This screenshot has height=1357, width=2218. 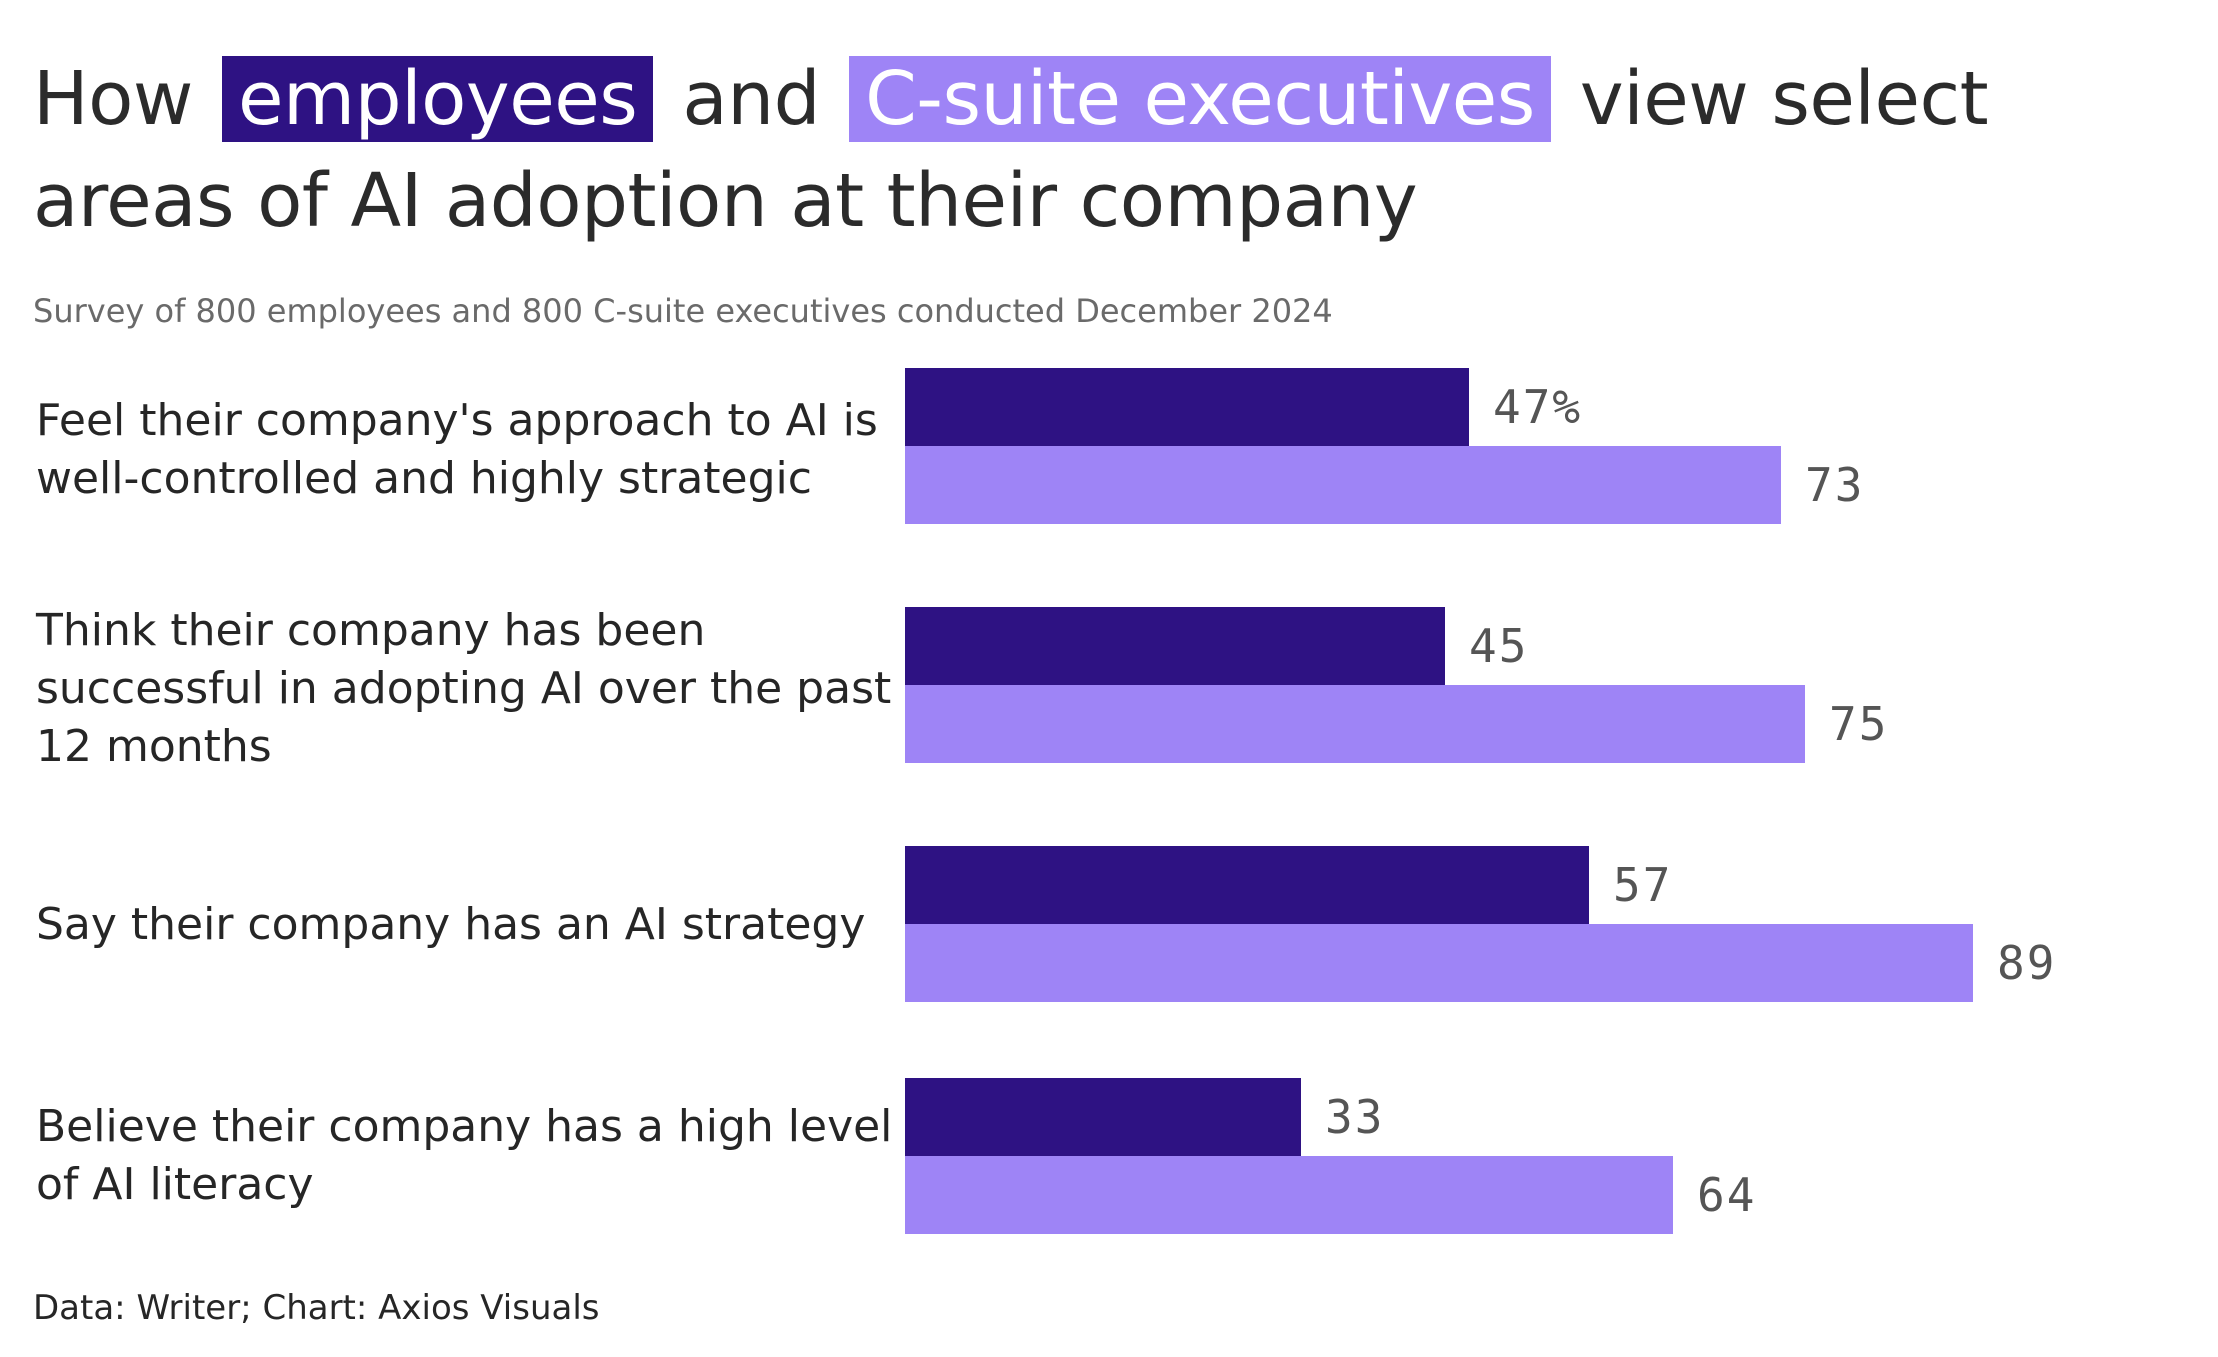 What do you see at coordinates (2026, 963) in the screenshot?
I see `csuite-value-label-3: 89` at bounding box center [2026, 963].